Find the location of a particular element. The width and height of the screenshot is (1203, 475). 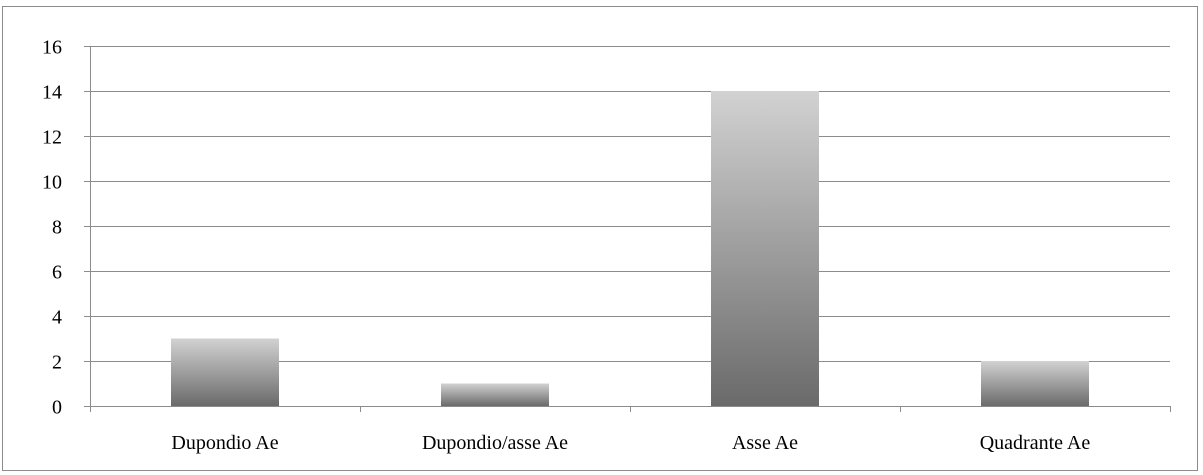

x-category-label: Quadrante Ae is located at coordinates (1035, 443).